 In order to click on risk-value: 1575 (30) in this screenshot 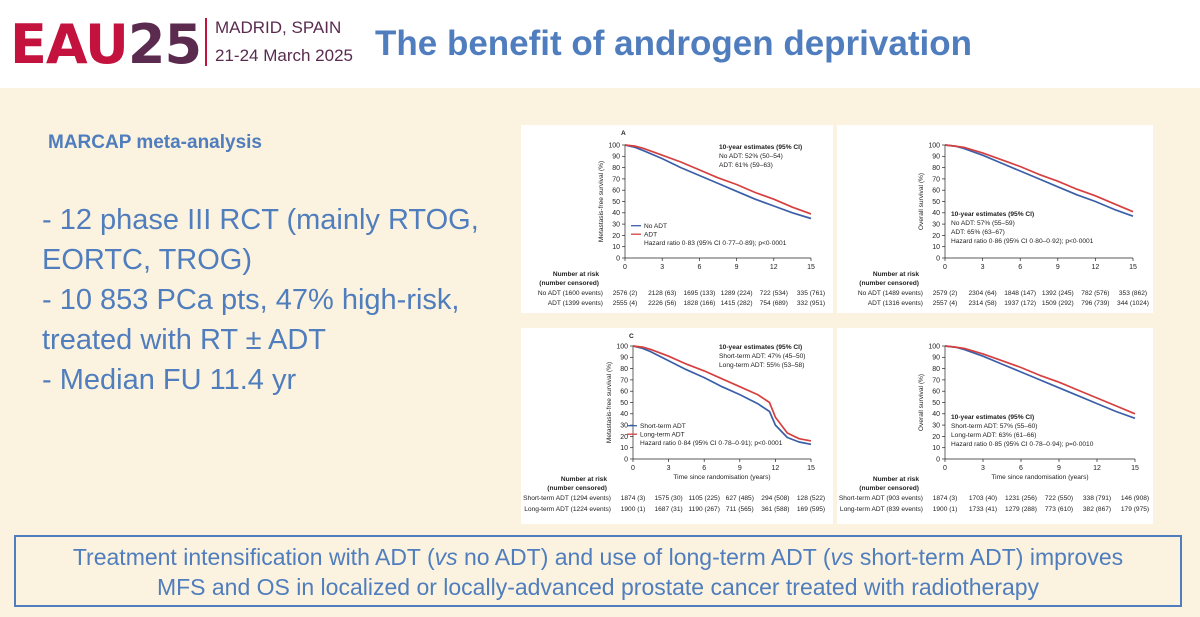, I will do `click(668, 498)`.